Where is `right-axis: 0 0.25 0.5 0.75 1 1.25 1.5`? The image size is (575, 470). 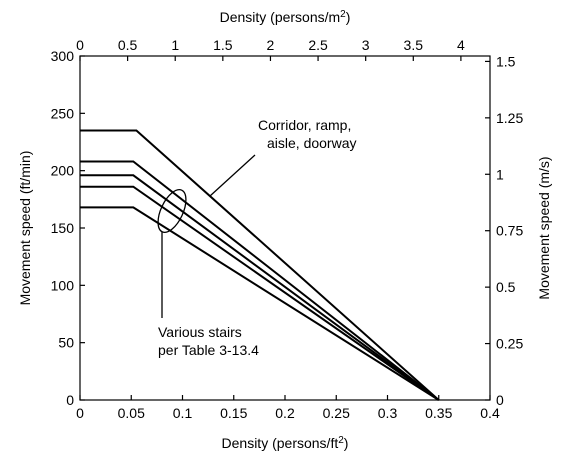 right-axis: 0 0.25 0.5 0.75 1 1.25 1.5 is located at coordinates (504, 230).